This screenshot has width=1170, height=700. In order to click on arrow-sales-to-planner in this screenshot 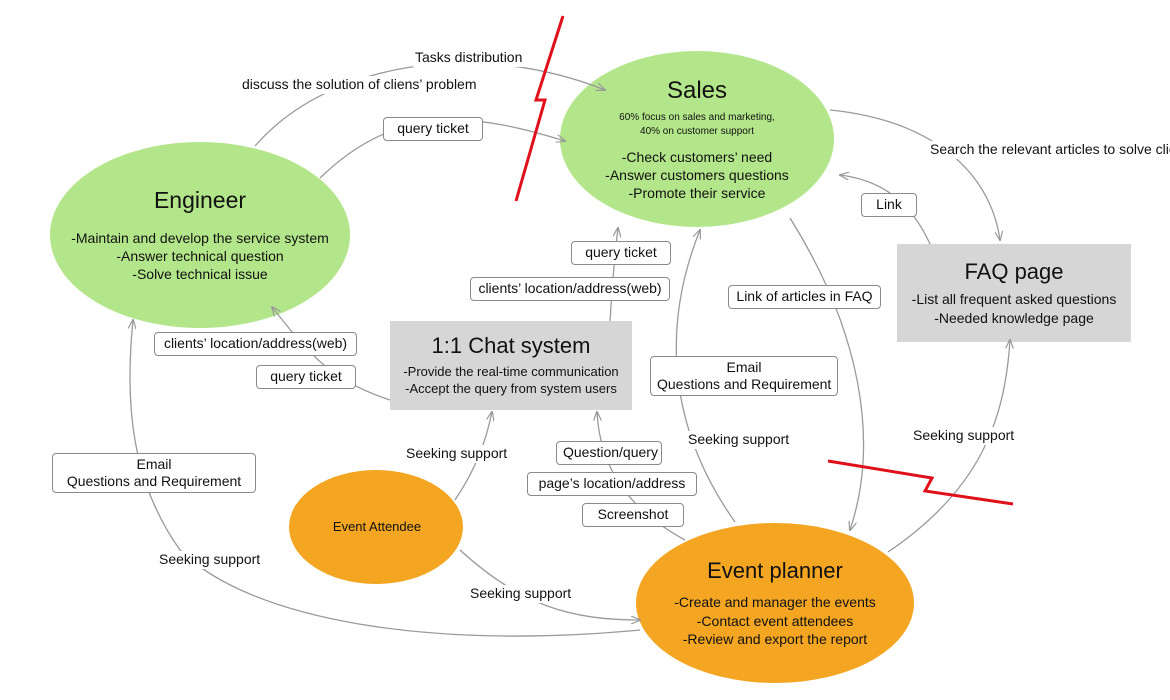, I will do `click(827, 373)`.